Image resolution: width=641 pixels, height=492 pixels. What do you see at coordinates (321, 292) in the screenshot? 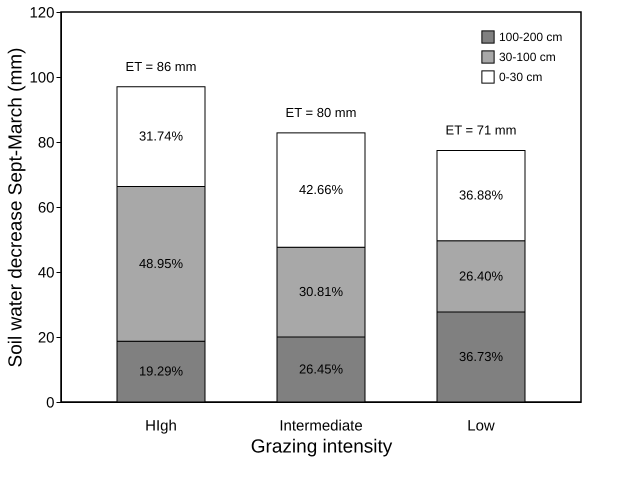
I see `annotation: 30.81%` at bounding box center [321, 292].